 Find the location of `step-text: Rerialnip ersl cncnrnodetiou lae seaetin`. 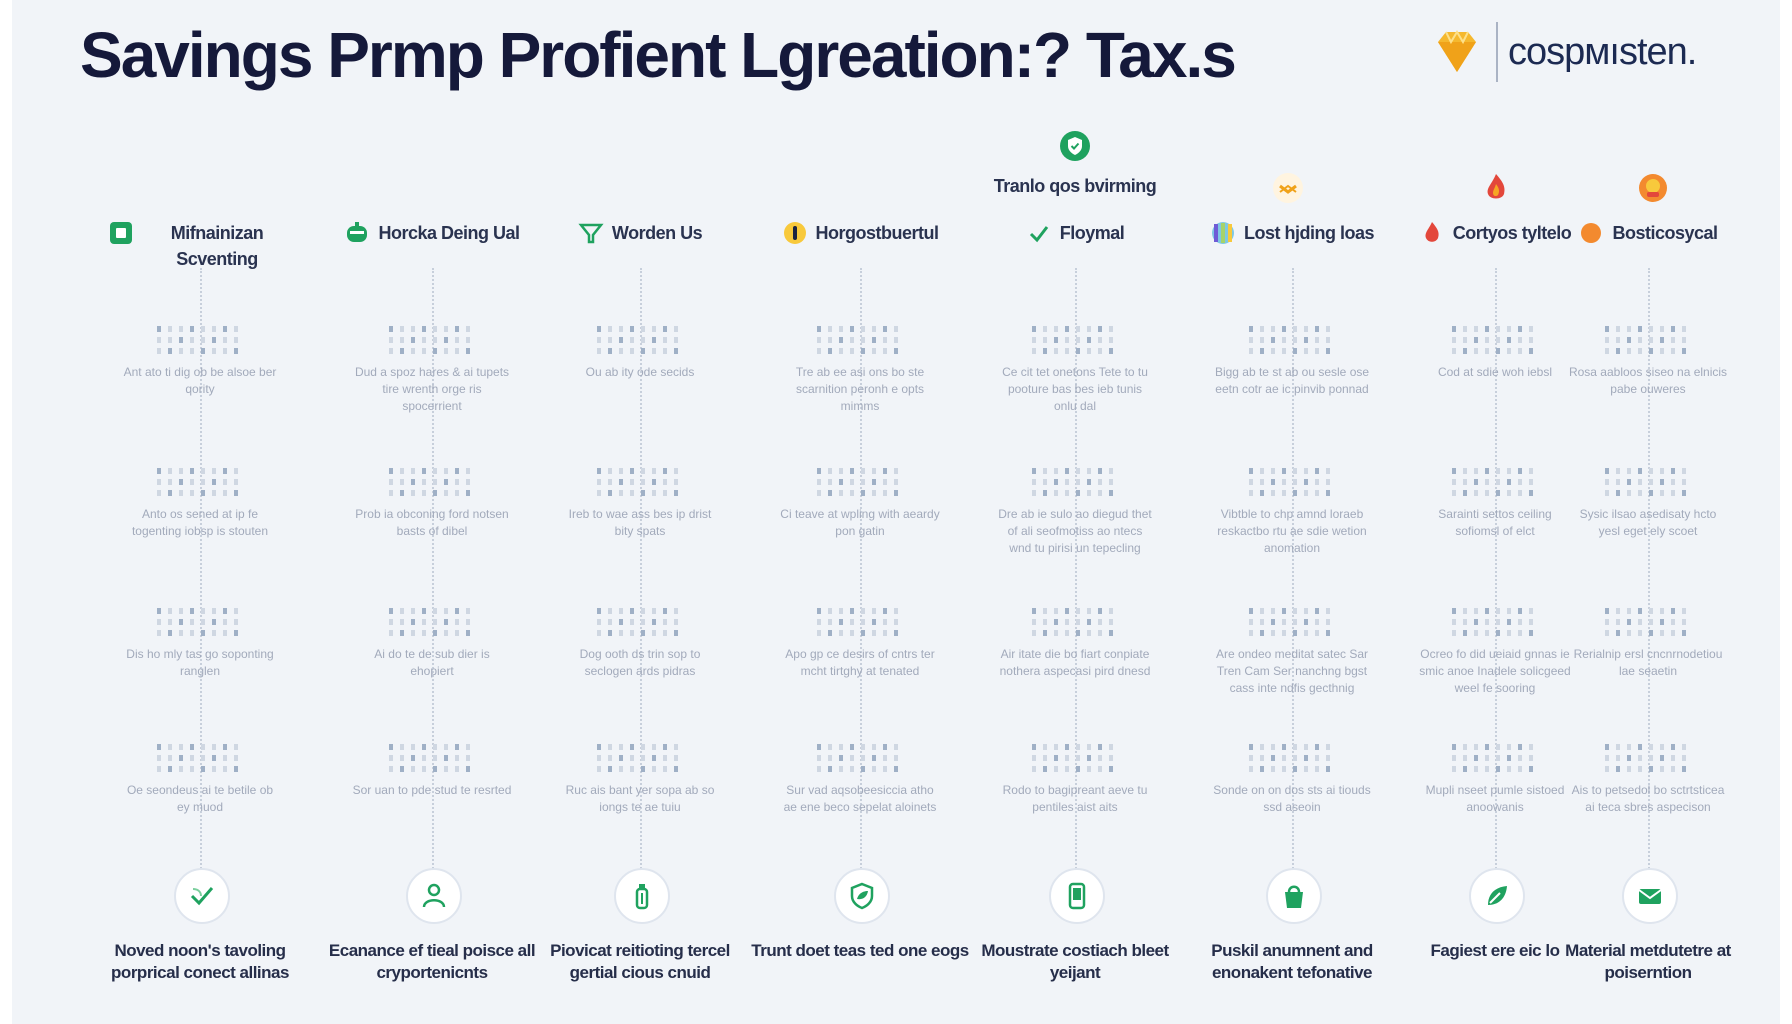

step-text: Rerialnip ersl cncnrnodetiou lae seaetin is located at coordinates (1648, 662).